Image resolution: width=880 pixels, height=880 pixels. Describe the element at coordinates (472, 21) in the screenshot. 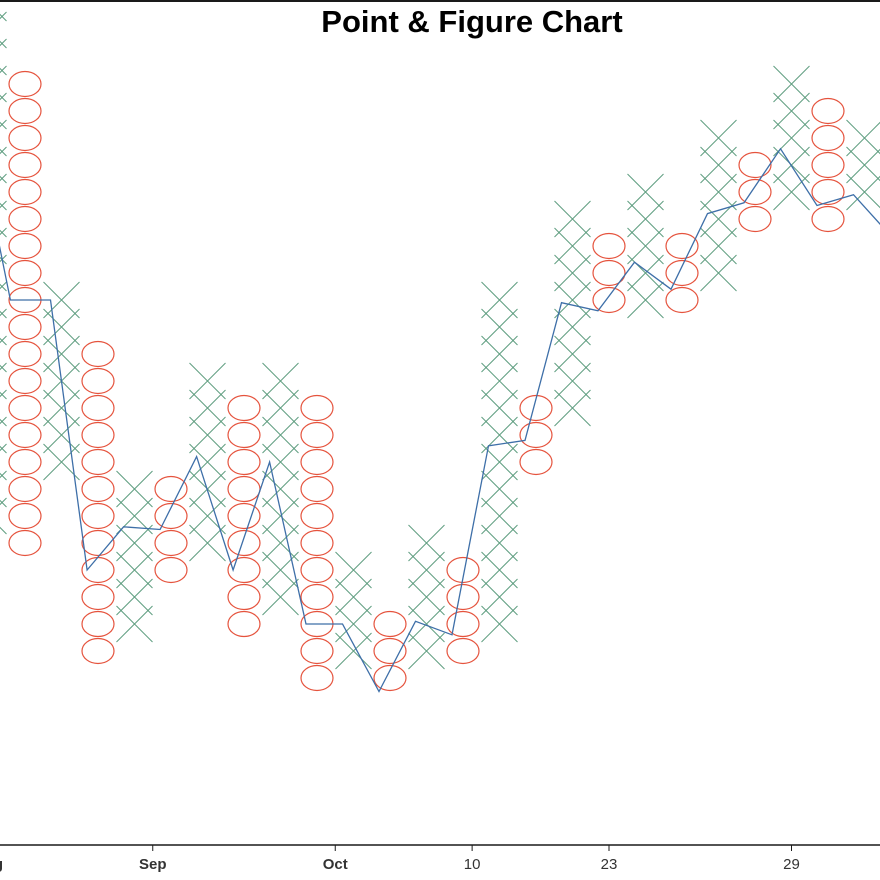

I see `chart-title: Point & Figure Chart` at that location.